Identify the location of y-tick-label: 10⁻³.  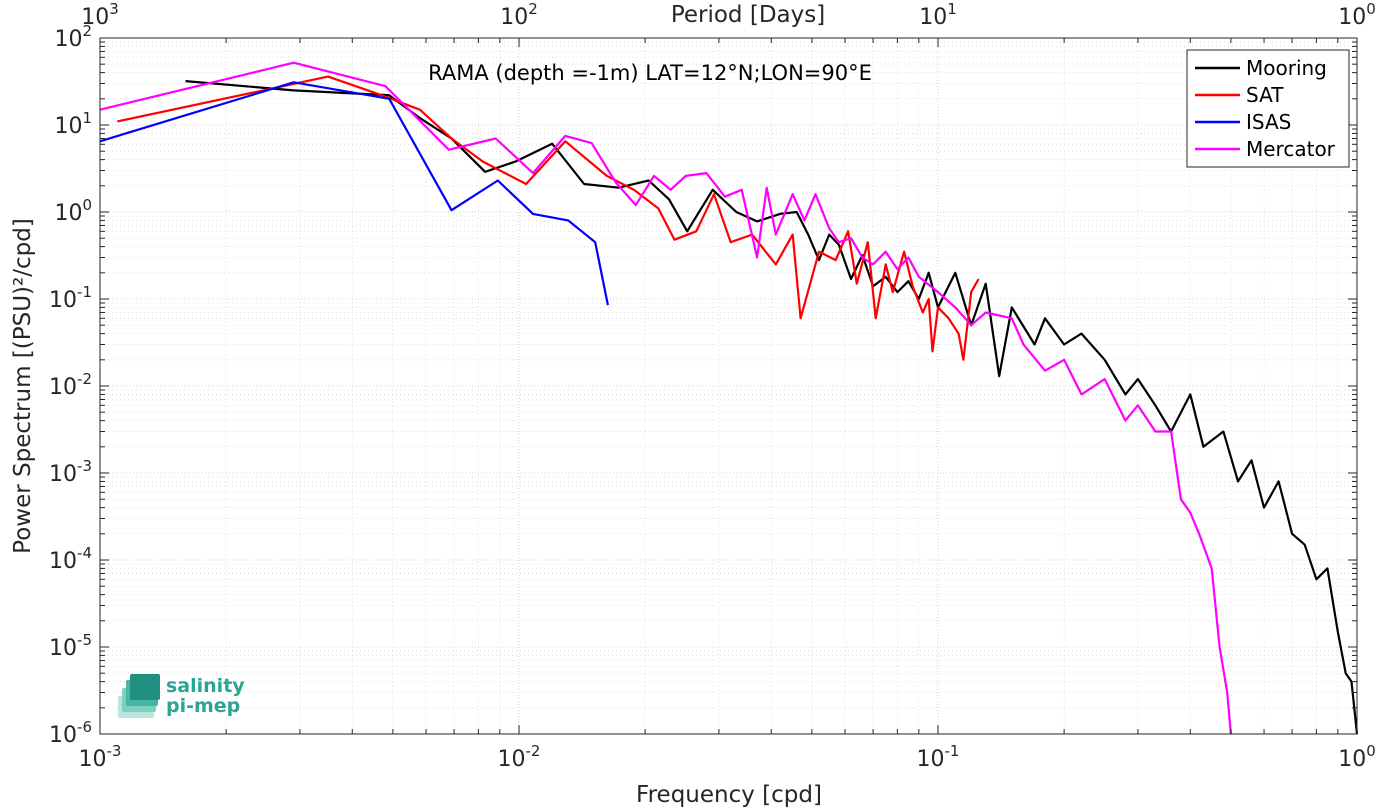
(70, 472).